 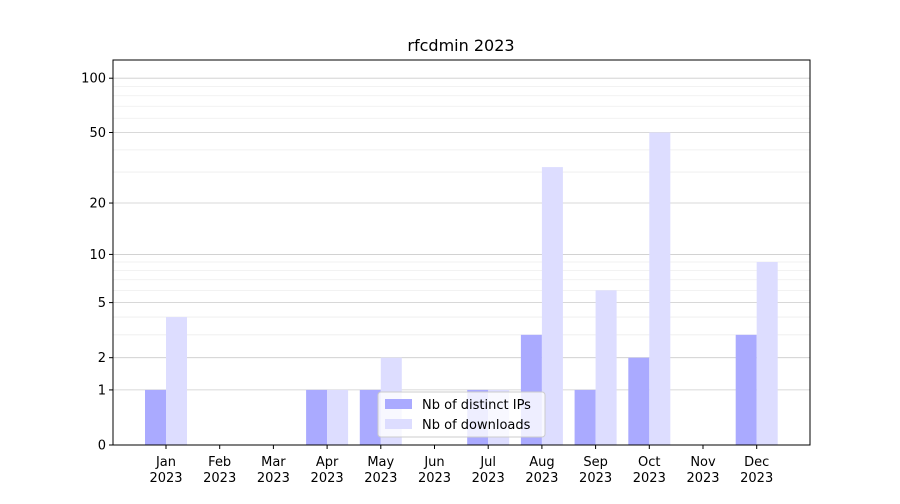 What do you see at coordinates (93, 79) in the screenshot?
I see `y-tick-label: 100` at bounding box center [93, 79].